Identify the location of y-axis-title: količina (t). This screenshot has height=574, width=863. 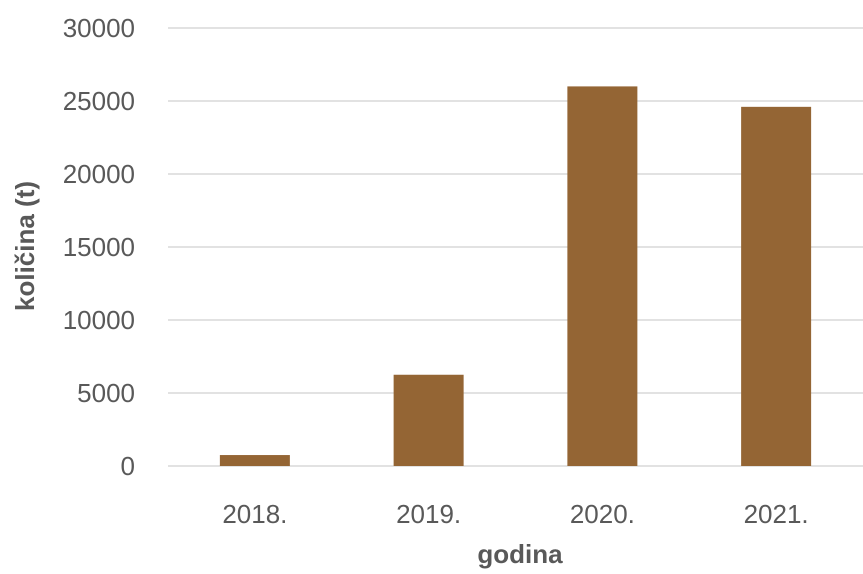
(25, 246).